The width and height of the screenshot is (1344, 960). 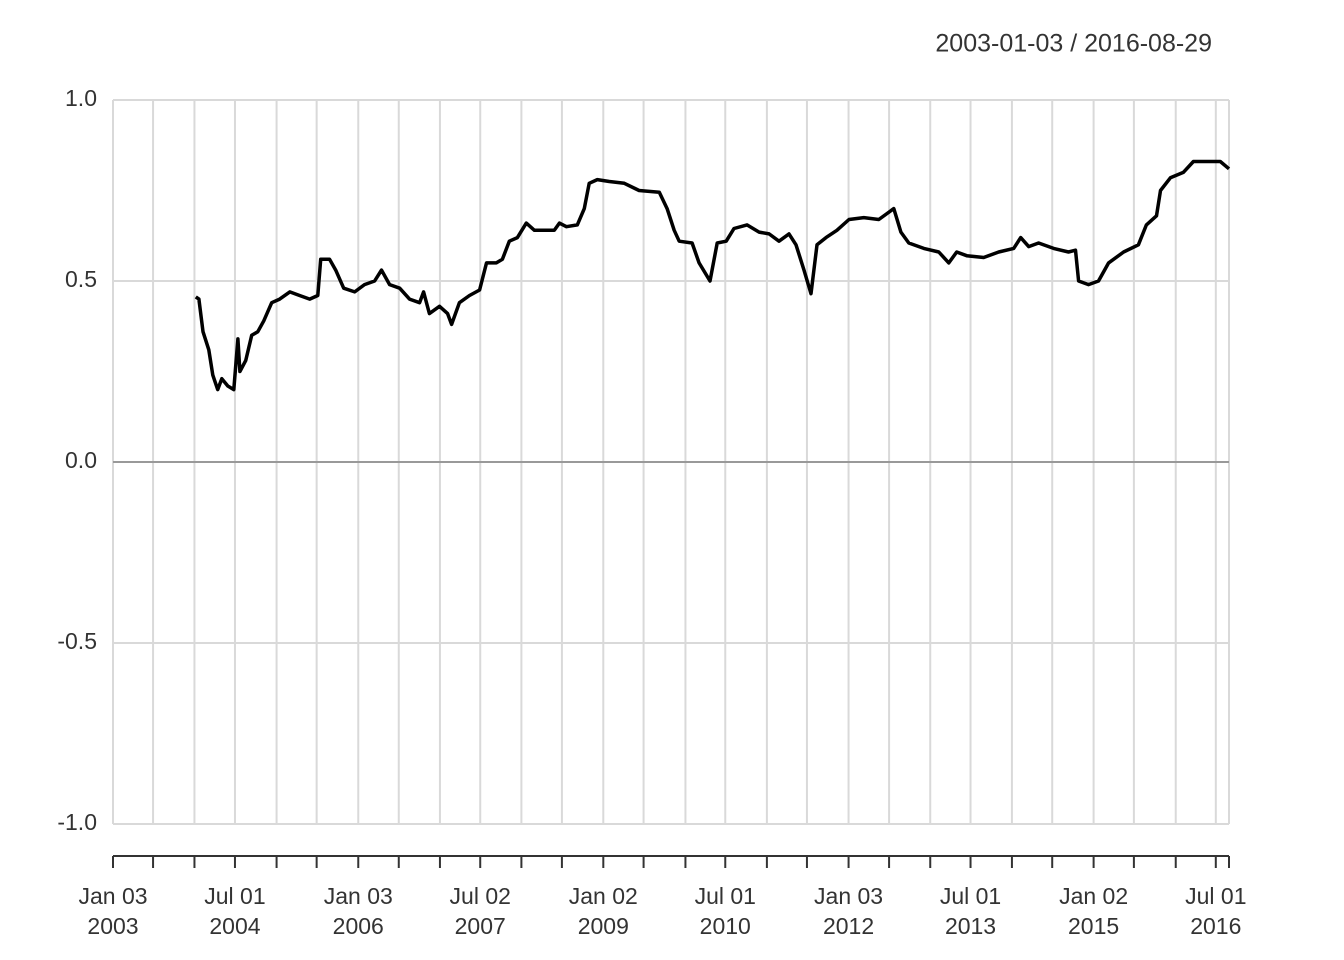 I want to click on y-tick-label: -1.0, so click(x=77, y=822).